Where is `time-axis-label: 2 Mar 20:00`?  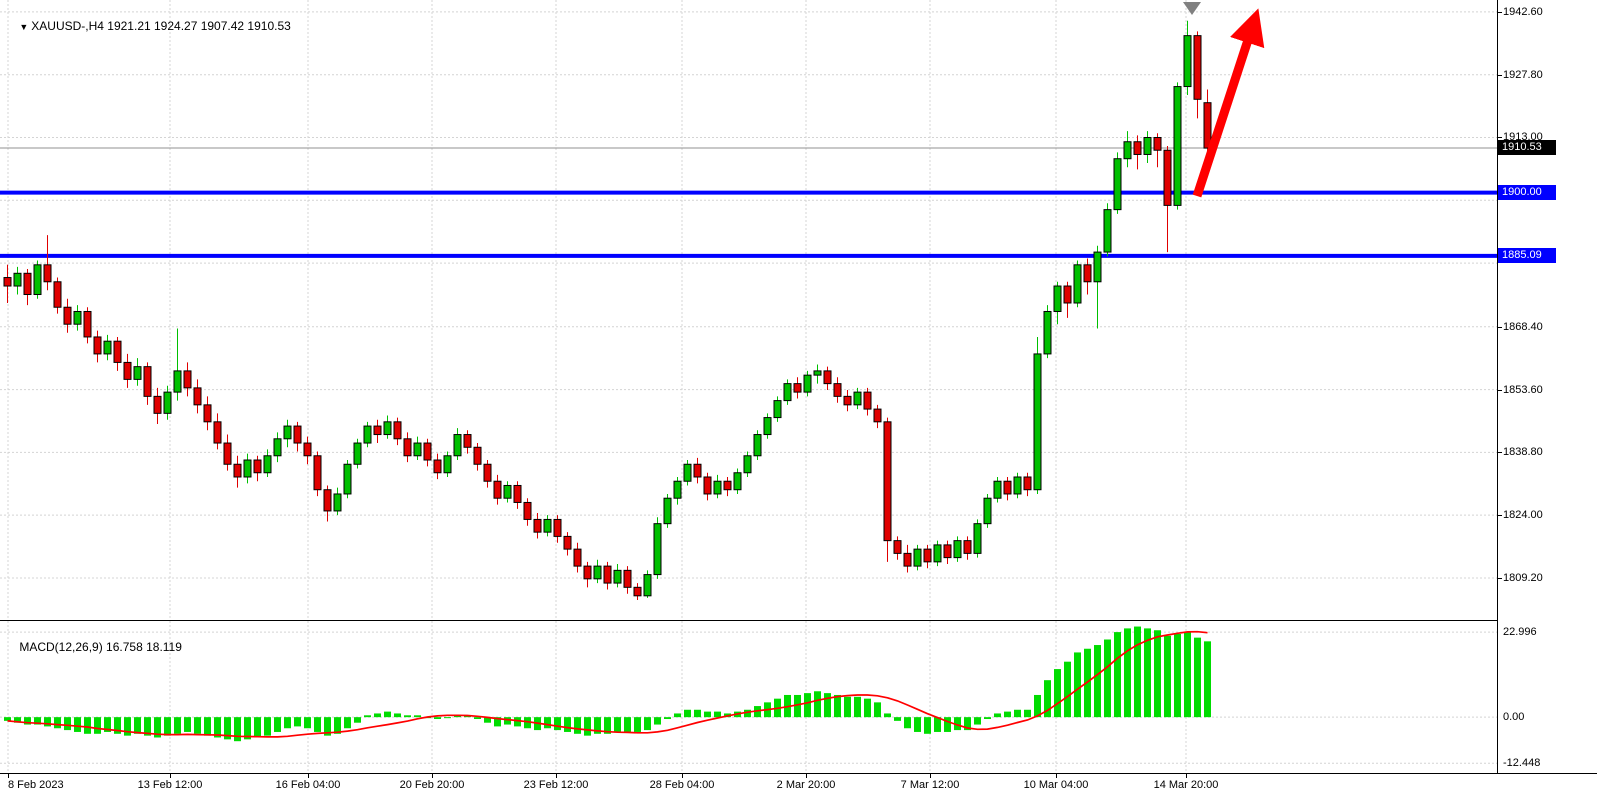 time-axis-label: 2 Mar 20:00 is located at coordinates (806, 785).